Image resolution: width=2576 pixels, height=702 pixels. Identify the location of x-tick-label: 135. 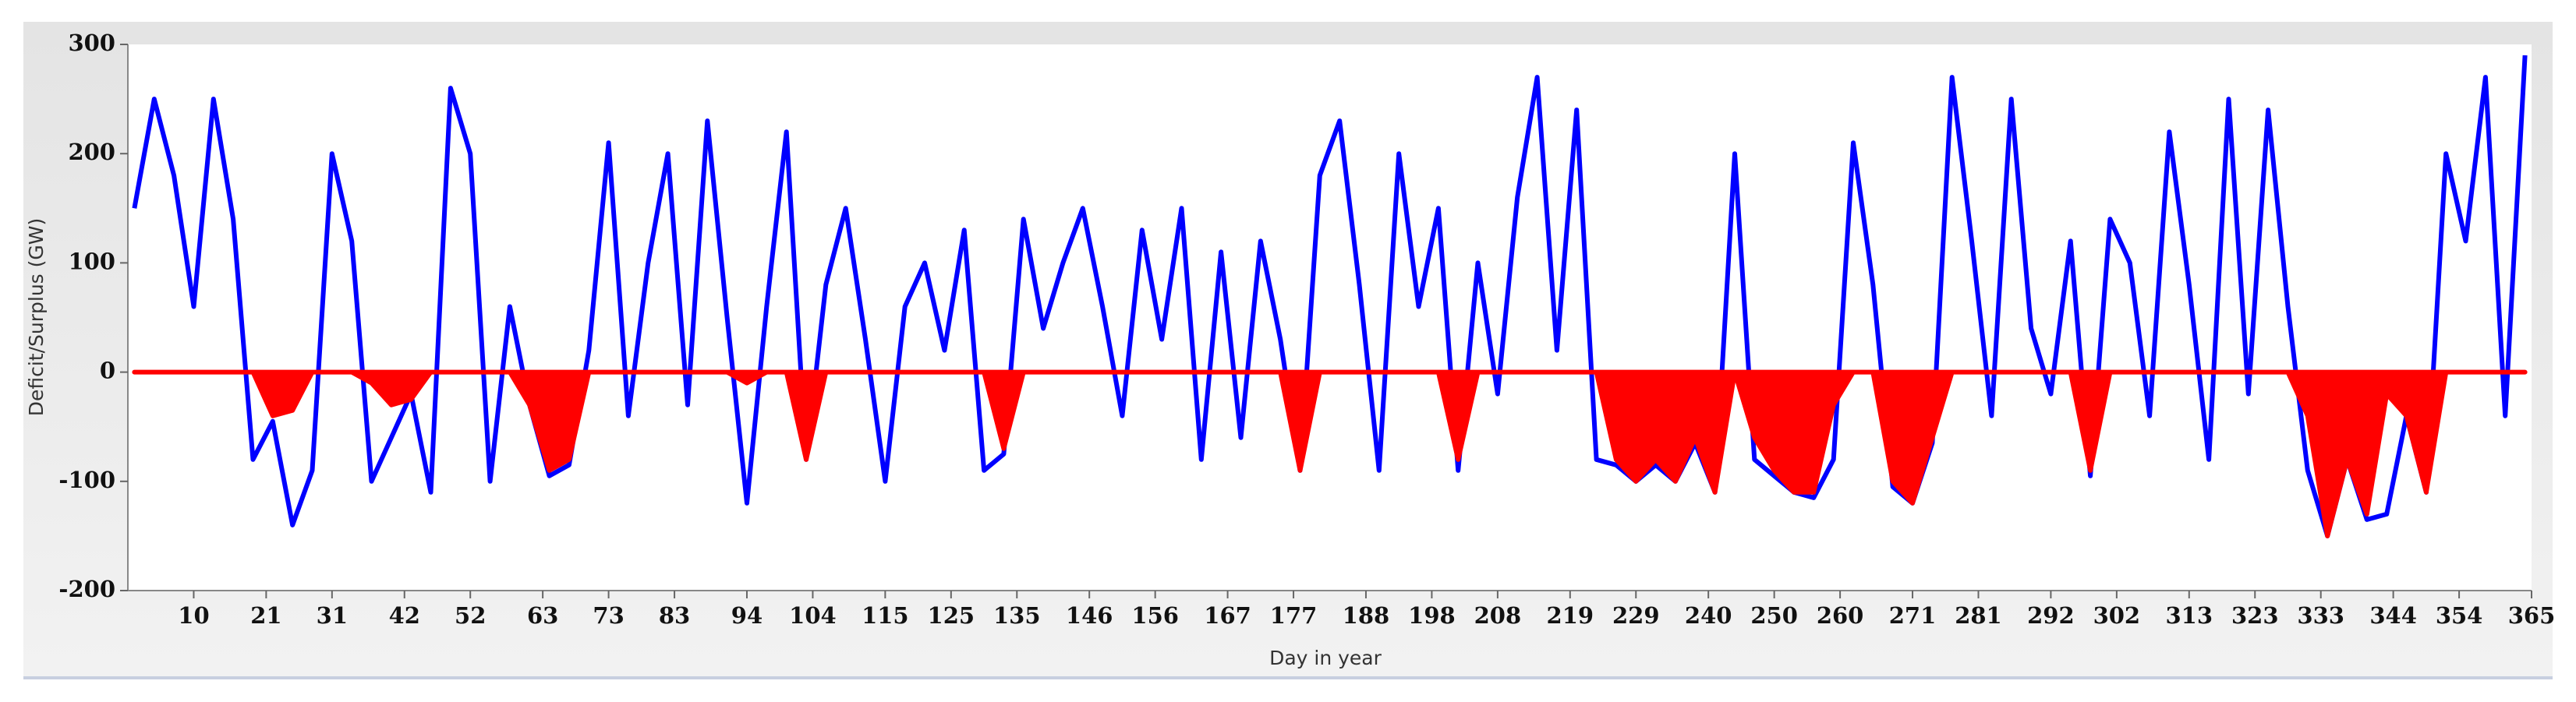
(1017, 616).